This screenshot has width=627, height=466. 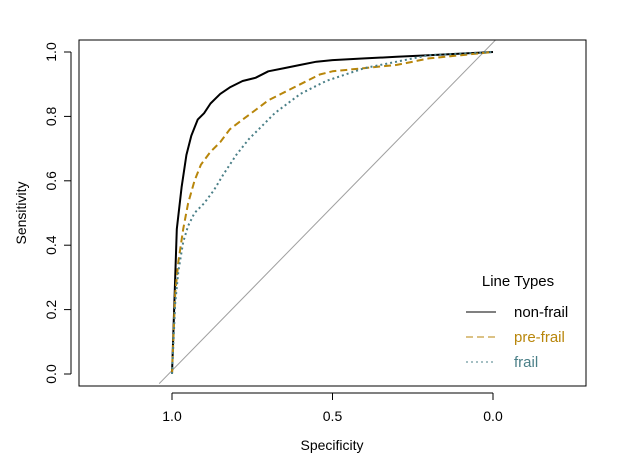 What do you see at coordinates (51, 374) in the screenshot?
I see `y-tick-label: 0.0` at bounding box center [51, 374].